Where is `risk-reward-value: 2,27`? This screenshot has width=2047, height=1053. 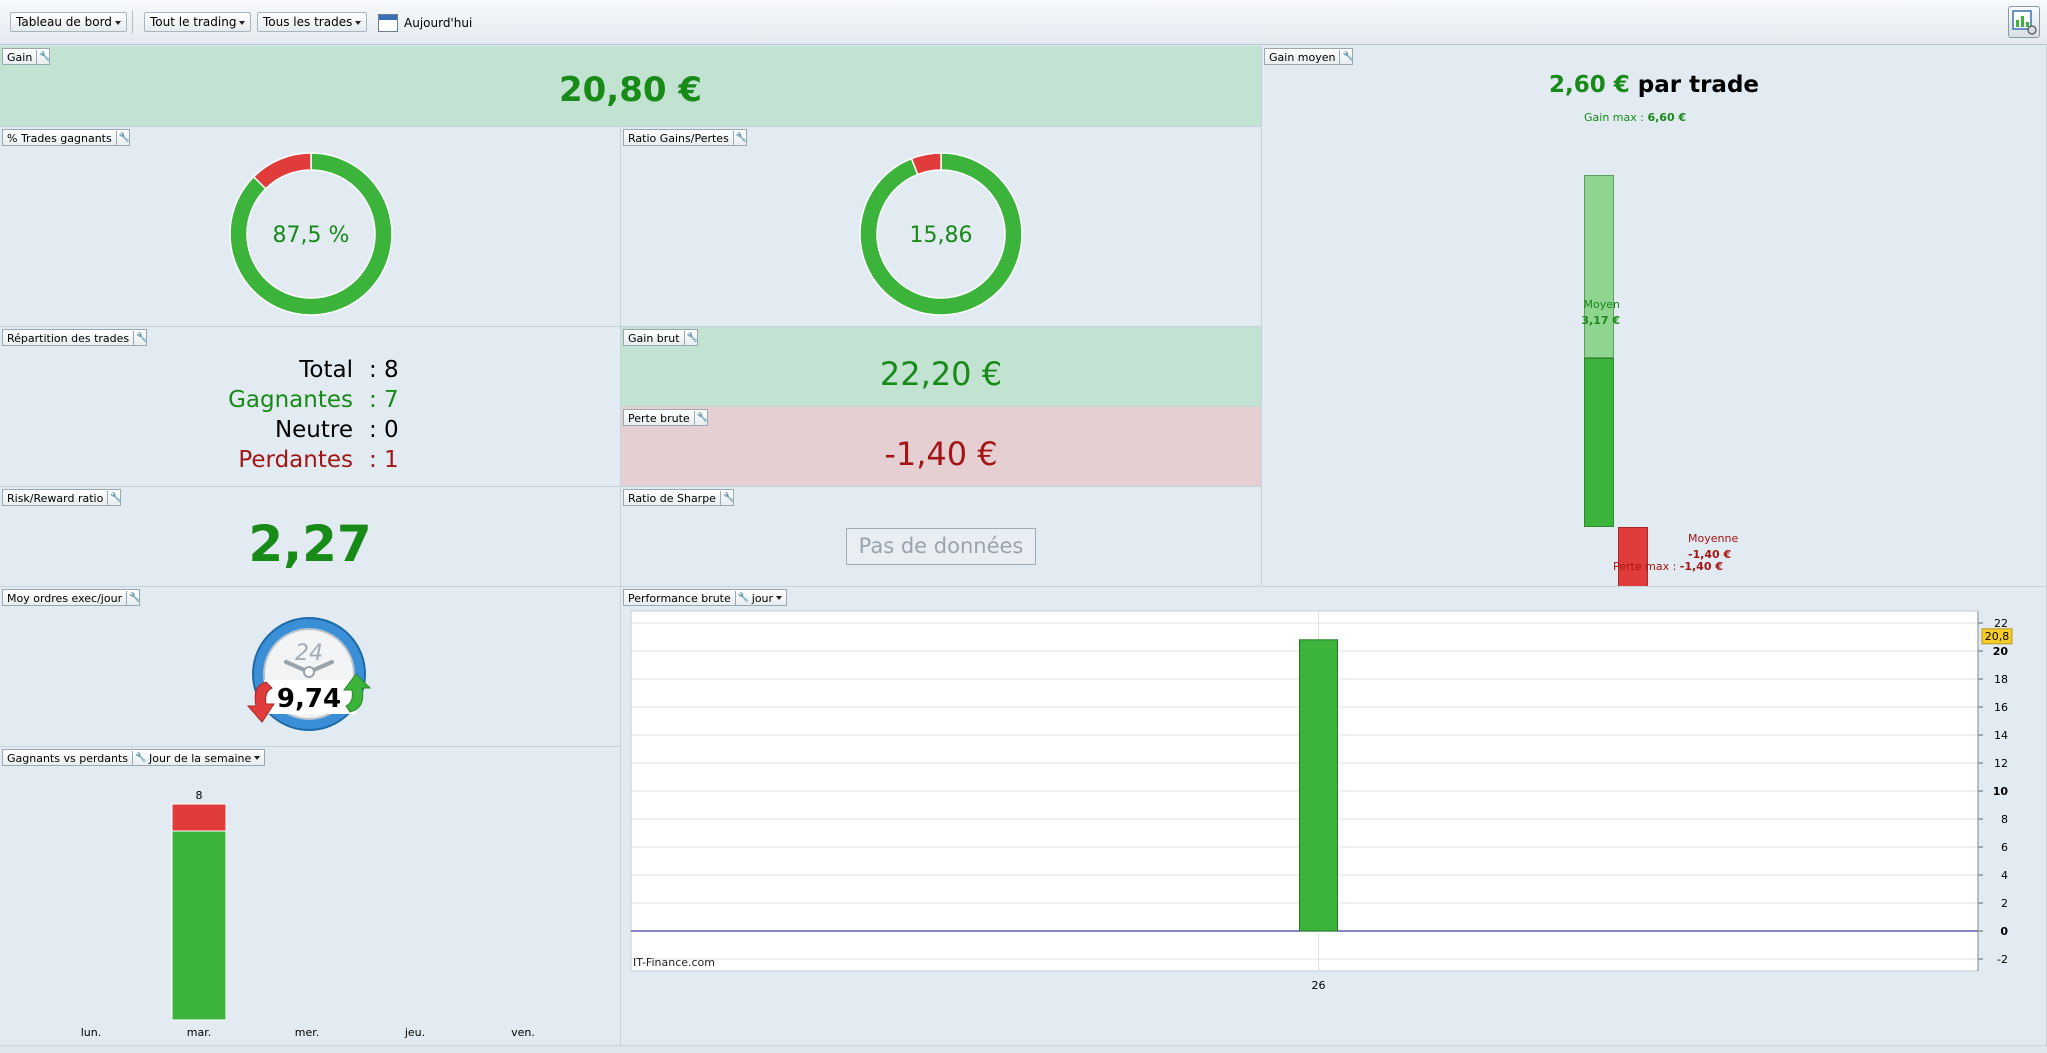 risk-reward-value: 2,27 is located at coordinates (310, 544).